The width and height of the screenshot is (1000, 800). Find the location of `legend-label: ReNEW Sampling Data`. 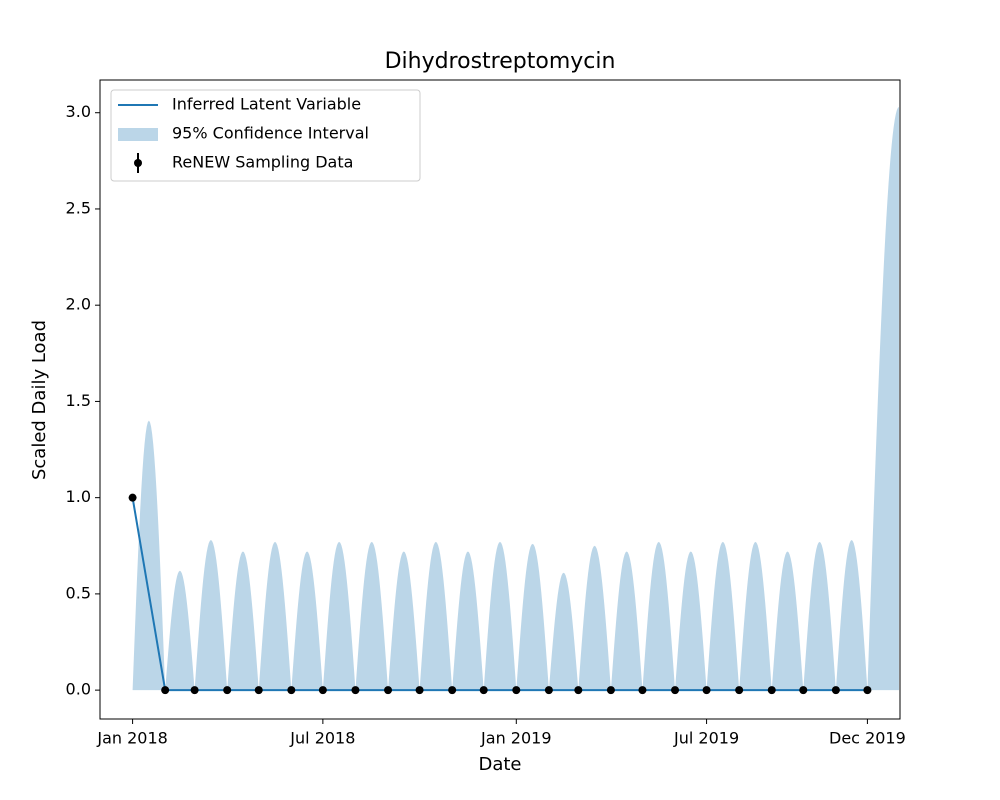

legend-label: ReNEW Sampling Data is located at coordinates (262, 162).